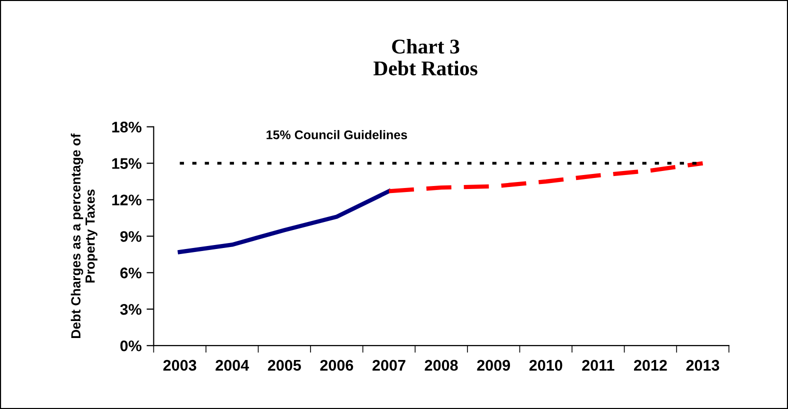  I want to click on y-tick-label: 12%, so click(127, 200).